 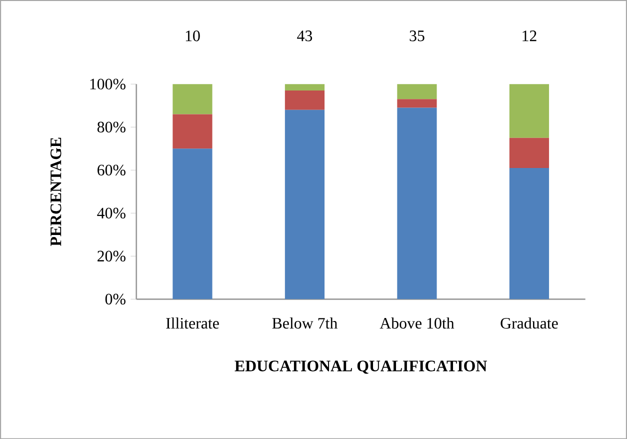 I want to click on y-tick-label: 40%, so click(x=111, y=213).